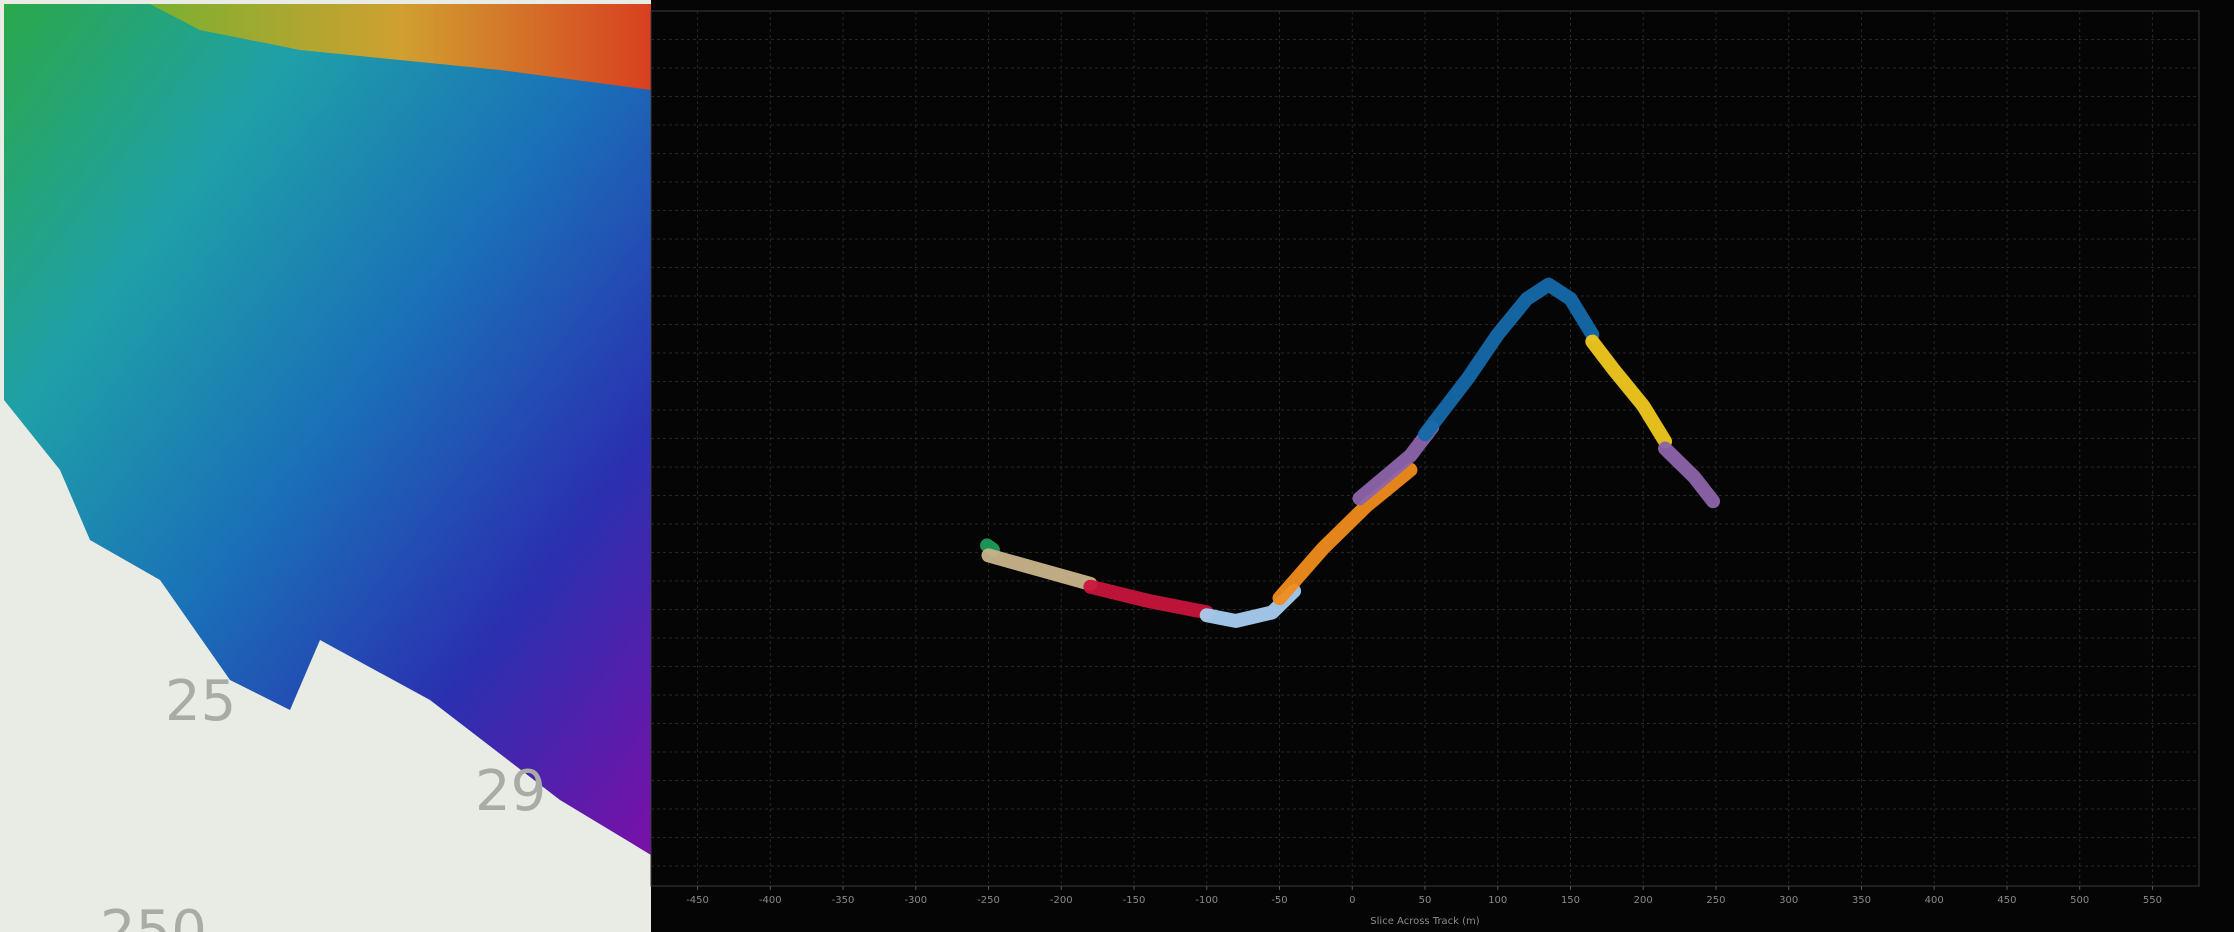 This screenshot has width=2234, height=932. What do you see at coordinates (1425, 900) in the screenshot?
I see `x-tick-label: 50` at bounding box center [1425, 900].